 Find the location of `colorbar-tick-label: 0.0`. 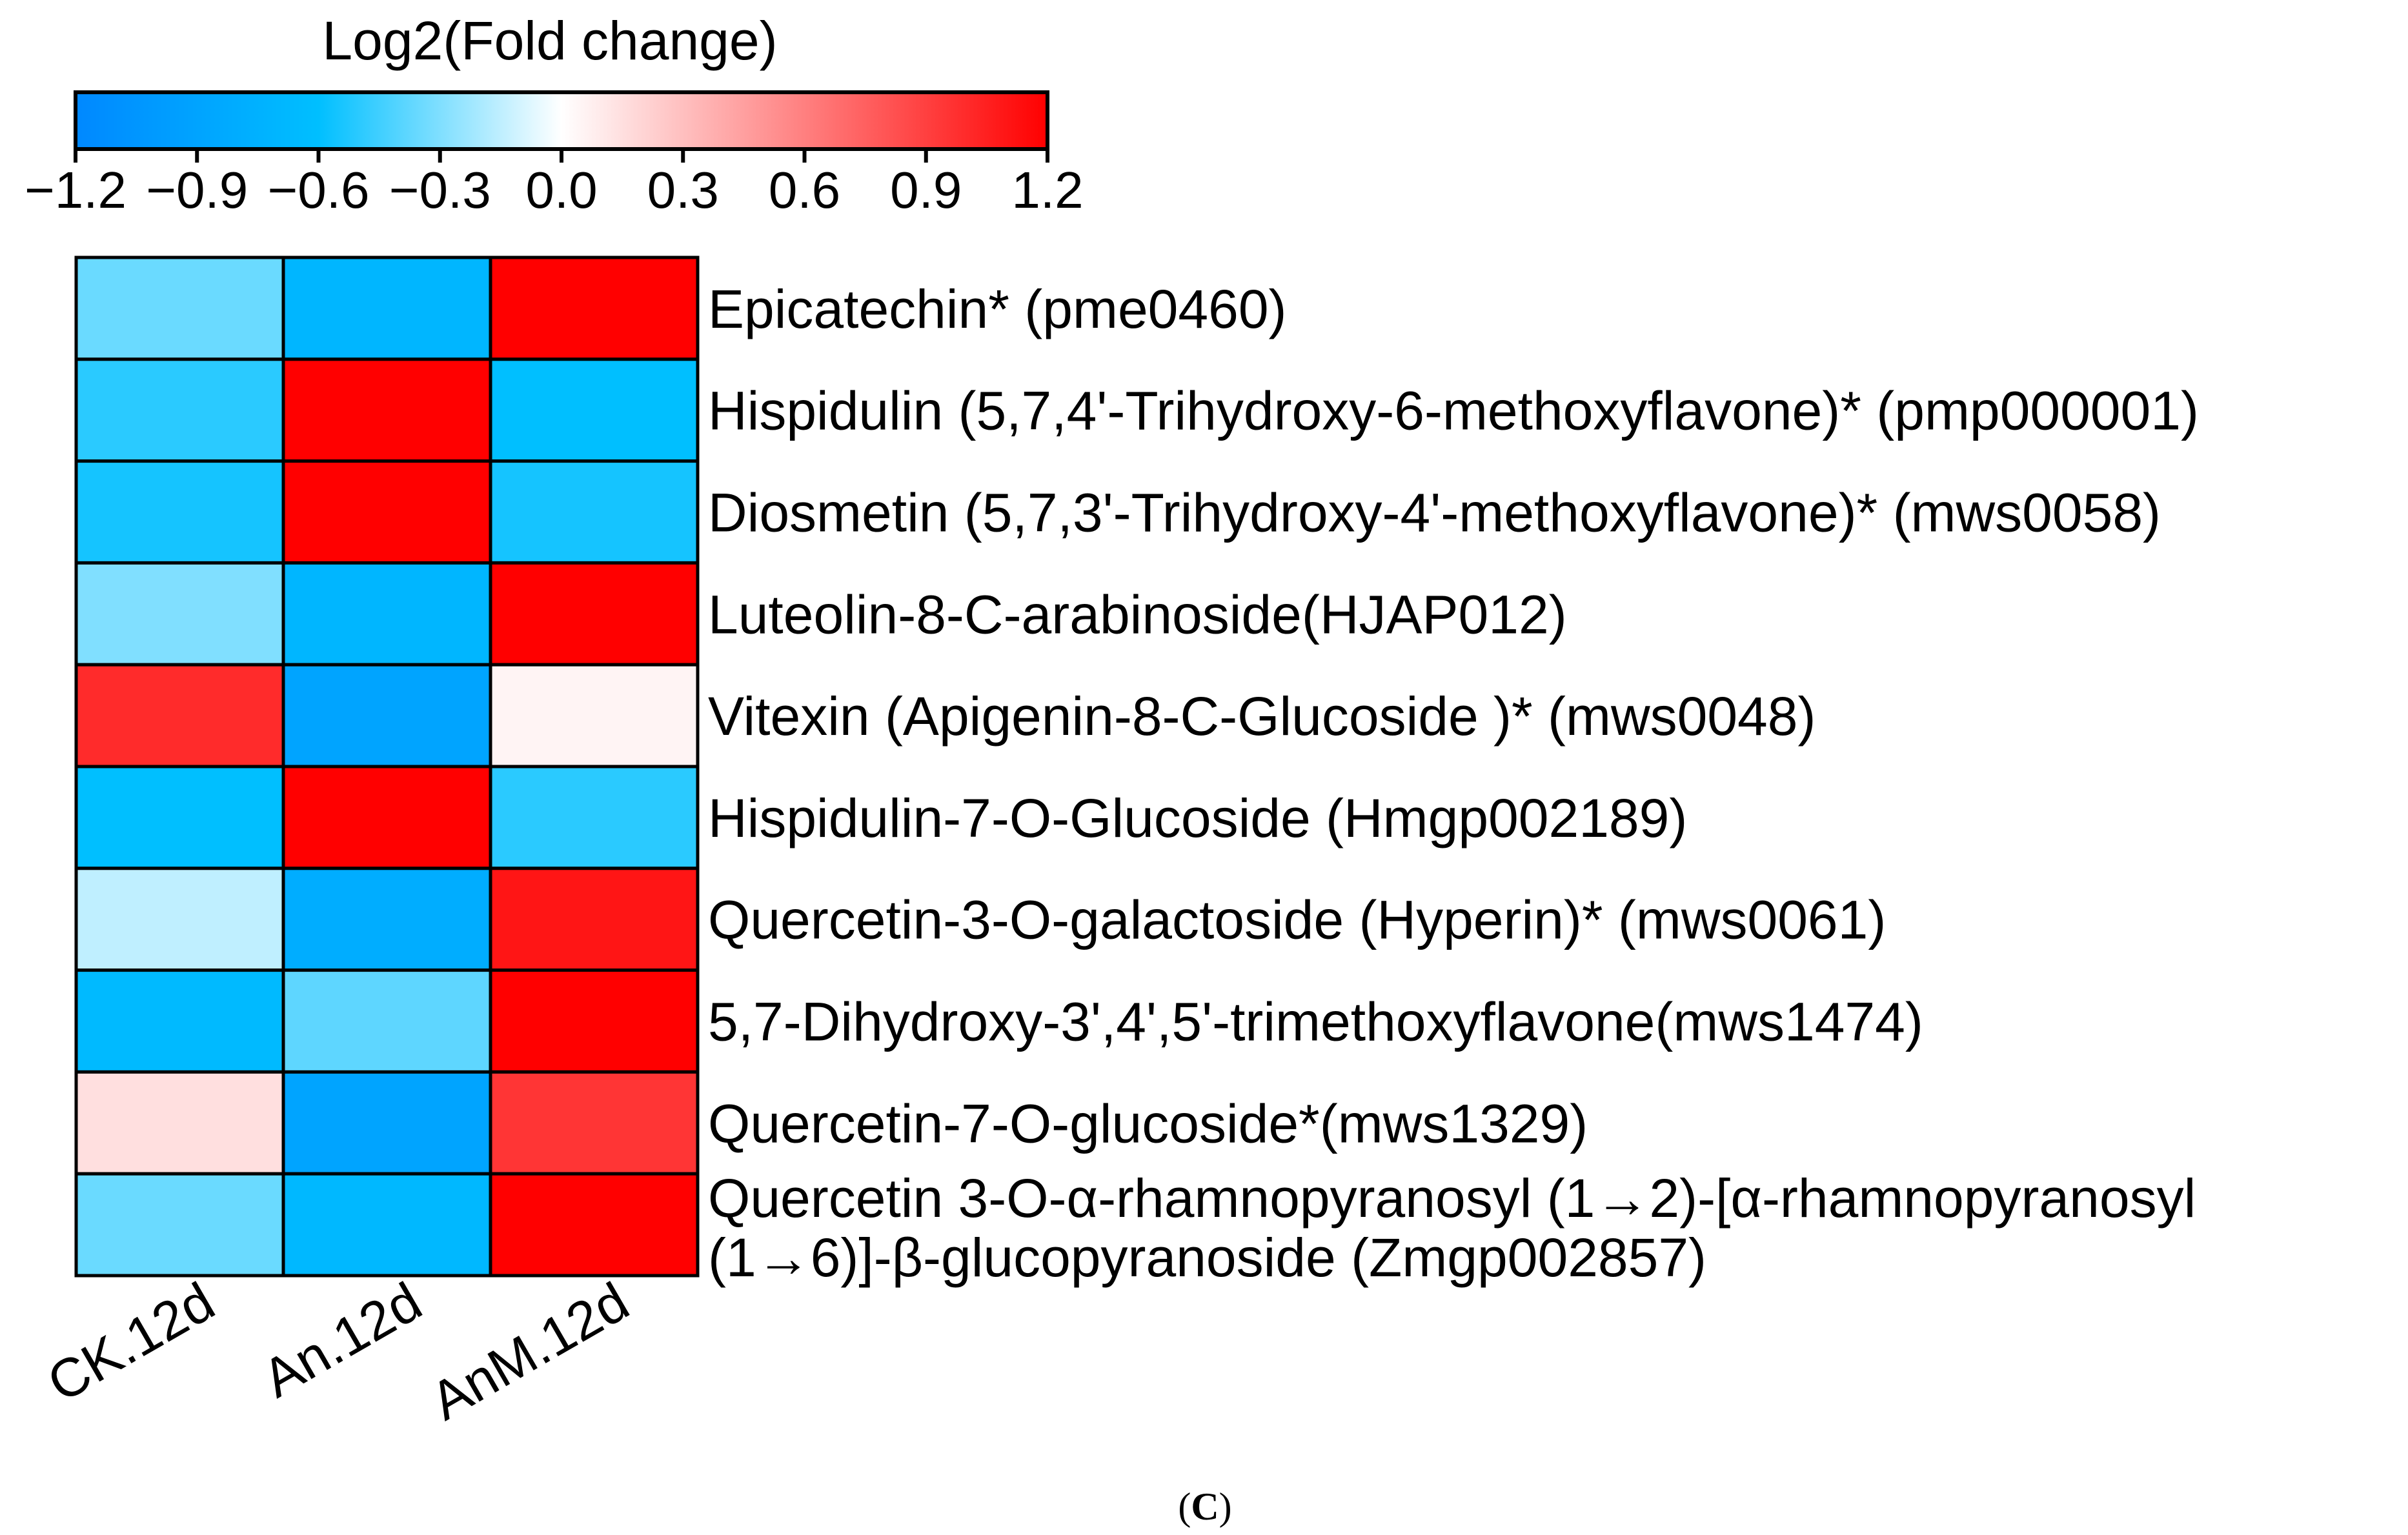

colorbar-tick-label: 0.0 is located at coordinates (561, 190).